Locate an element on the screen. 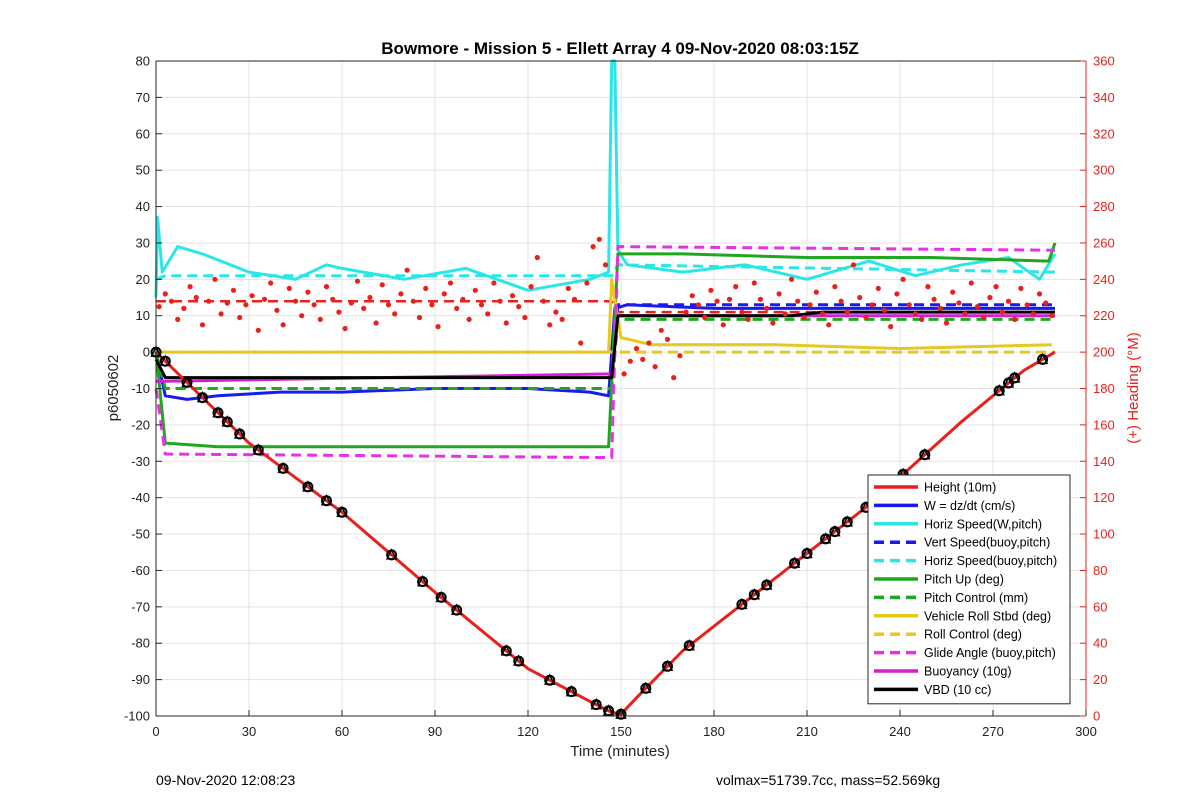 The image size is (1200, 804). x-tick-label-9: 270 is located at coordinates (993, 731).